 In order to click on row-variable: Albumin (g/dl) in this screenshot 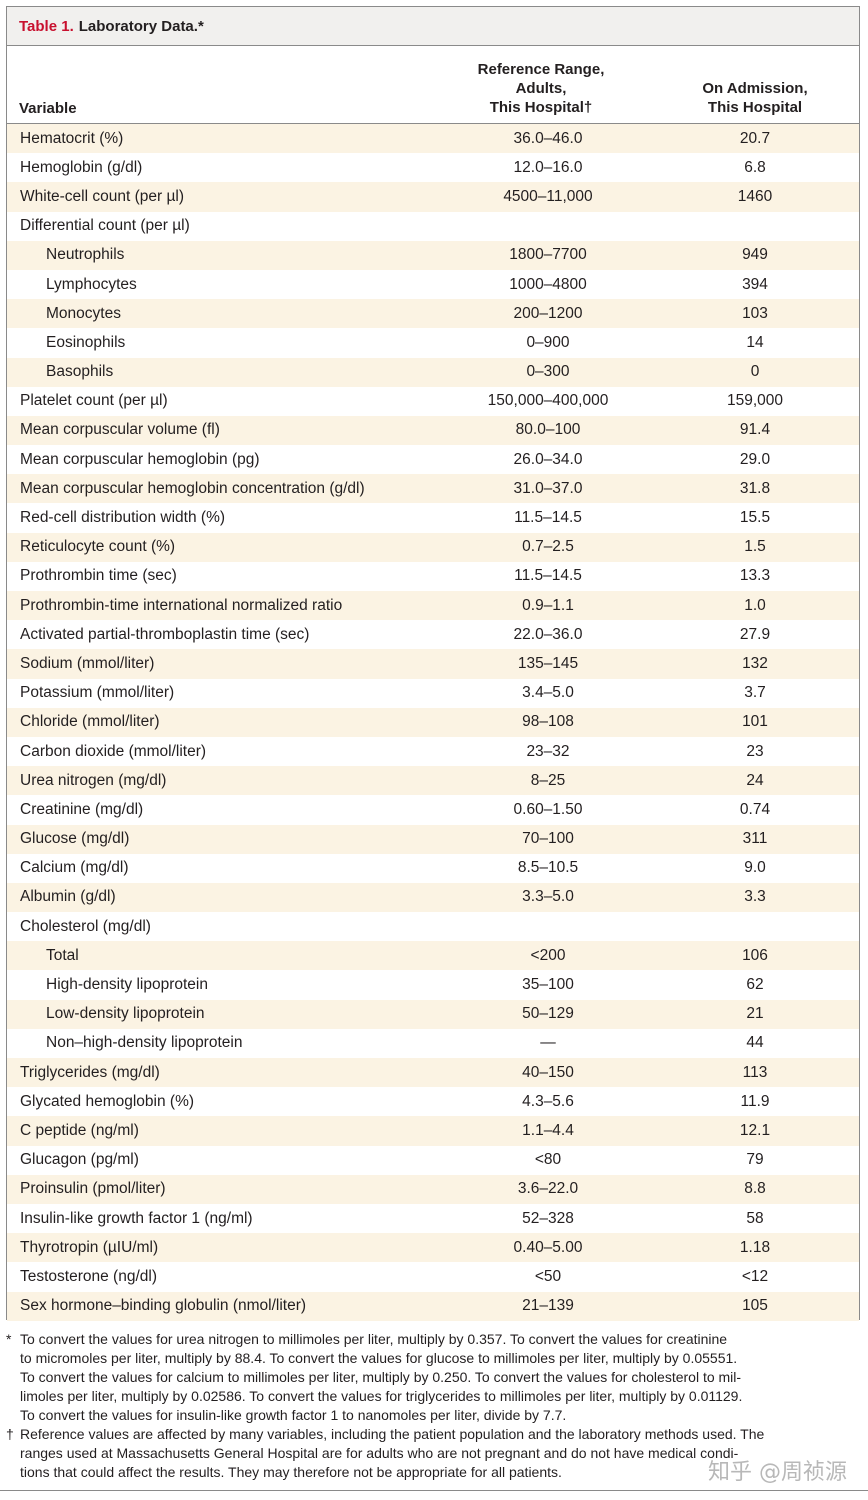, I will do `click(68, 897)`.